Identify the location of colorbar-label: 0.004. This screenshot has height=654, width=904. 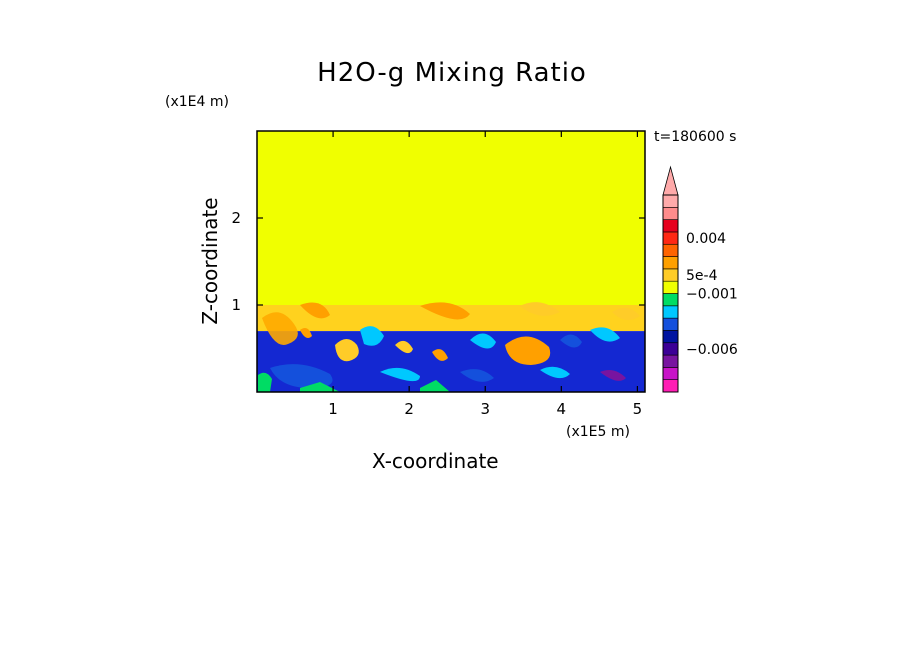
(706, 239).